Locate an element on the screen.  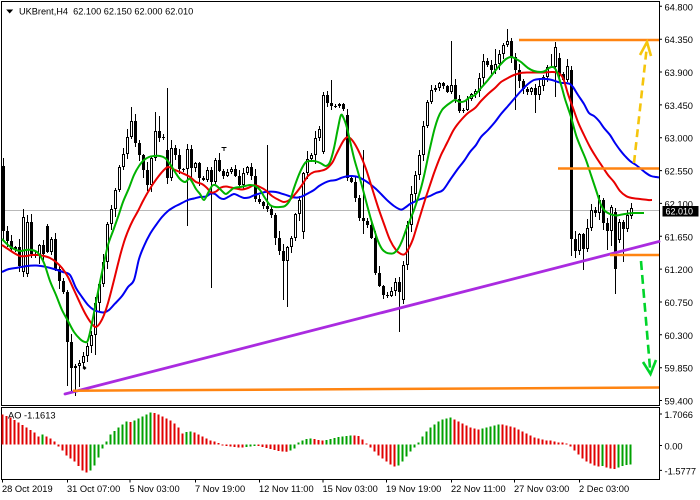
svg-text:UKBrent,H4 62.100 62.150 62.0: UKBrent,H4 62.100 62.150 62.000 62.010 is located at coordinates (106, 11).